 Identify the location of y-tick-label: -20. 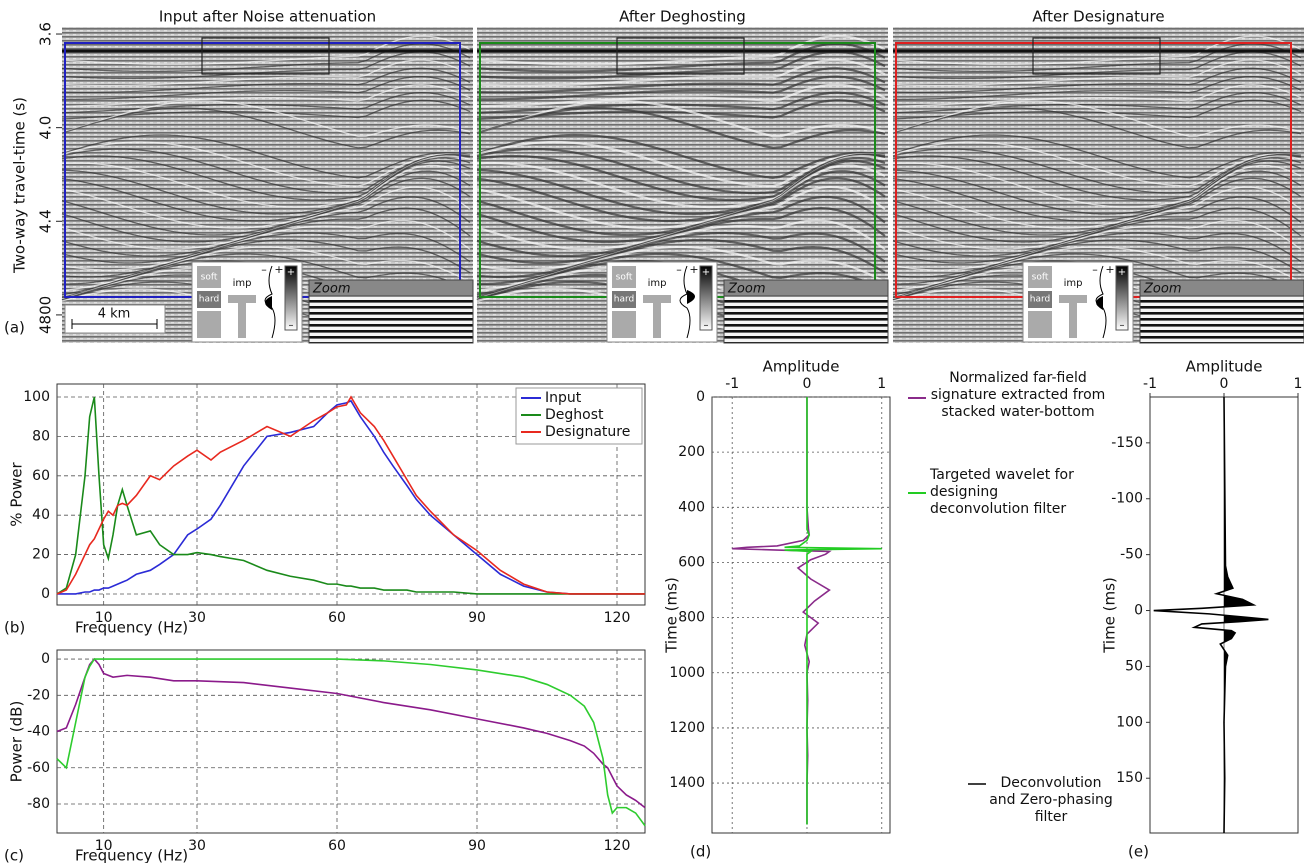
(38, 695).